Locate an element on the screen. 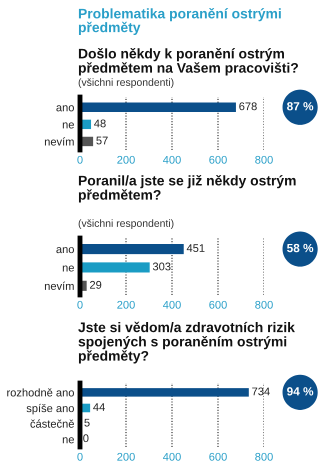 This screenshot has width=320, height=473. data-label: 451 is located at coordinates (195, 248).